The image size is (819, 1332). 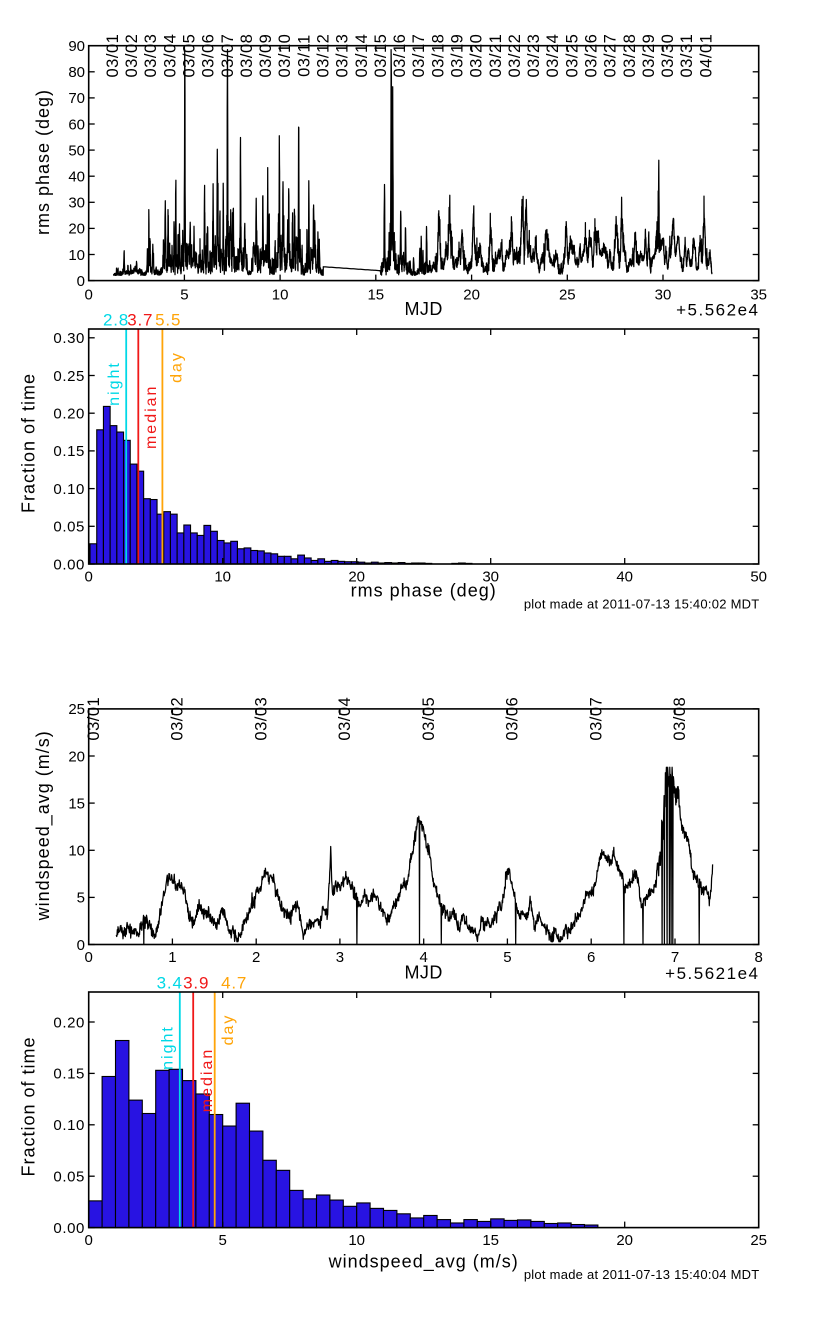 What do you see at coordinates (343, 56) in the screenshot?
I see `svg-text: 03/13` at bounding box center [343, 56].